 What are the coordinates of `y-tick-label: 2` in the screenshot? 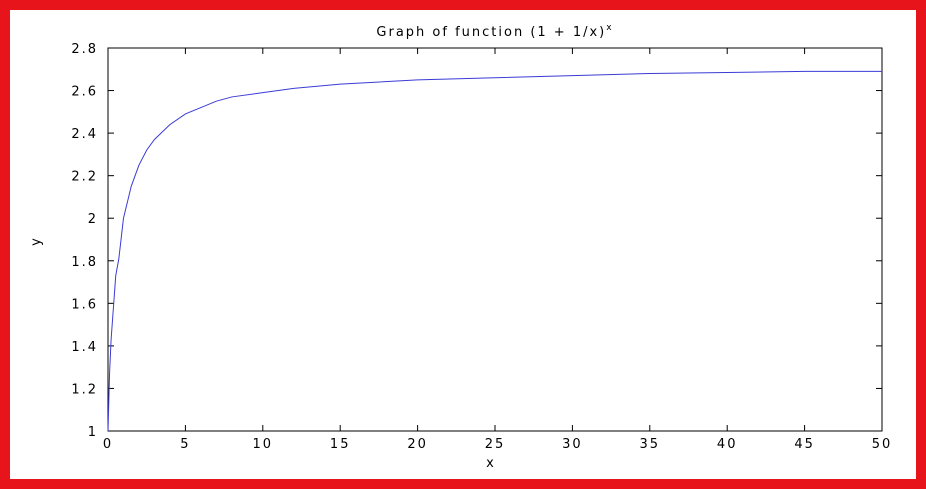 It's located at (93, 219).